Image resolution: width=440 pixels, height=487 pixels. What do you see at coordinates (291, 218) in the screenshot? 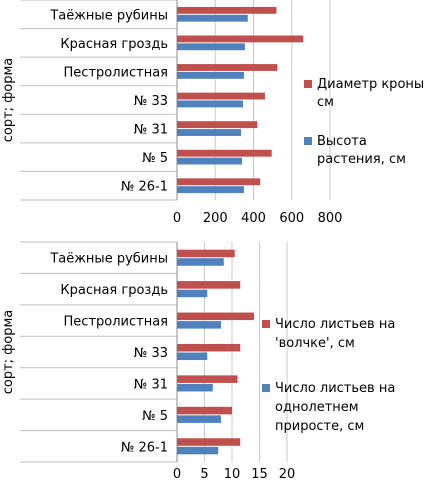
I see `x-tick-label: 600` at bounding box center [291, 218].